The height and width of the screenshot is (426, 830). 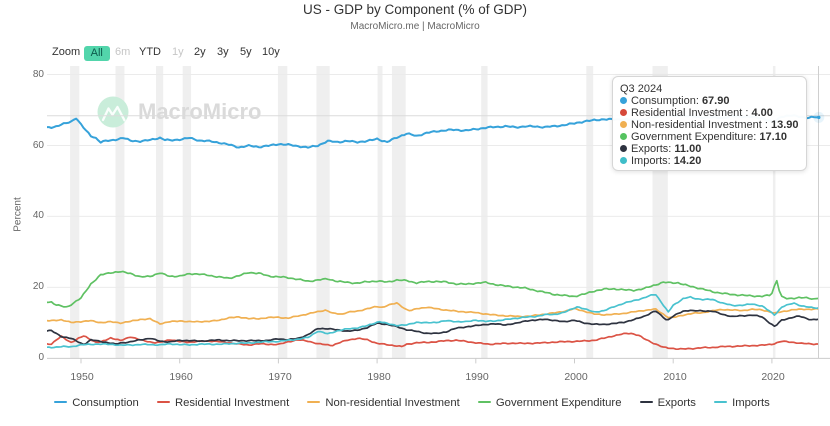 What do you see at coordinates (199, 111) in the screenshot?
I see `svg-text: MacroMicro` at bounding box center [199, 111].